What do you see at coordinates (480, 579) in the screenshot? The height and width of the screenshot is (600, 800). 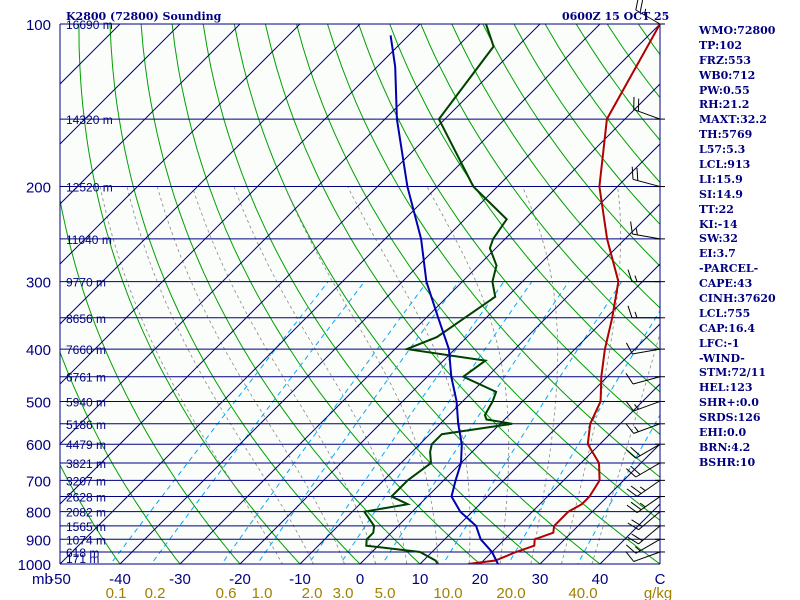 I see `temperature-tick-label: 20` at bounding box center [480, 579].